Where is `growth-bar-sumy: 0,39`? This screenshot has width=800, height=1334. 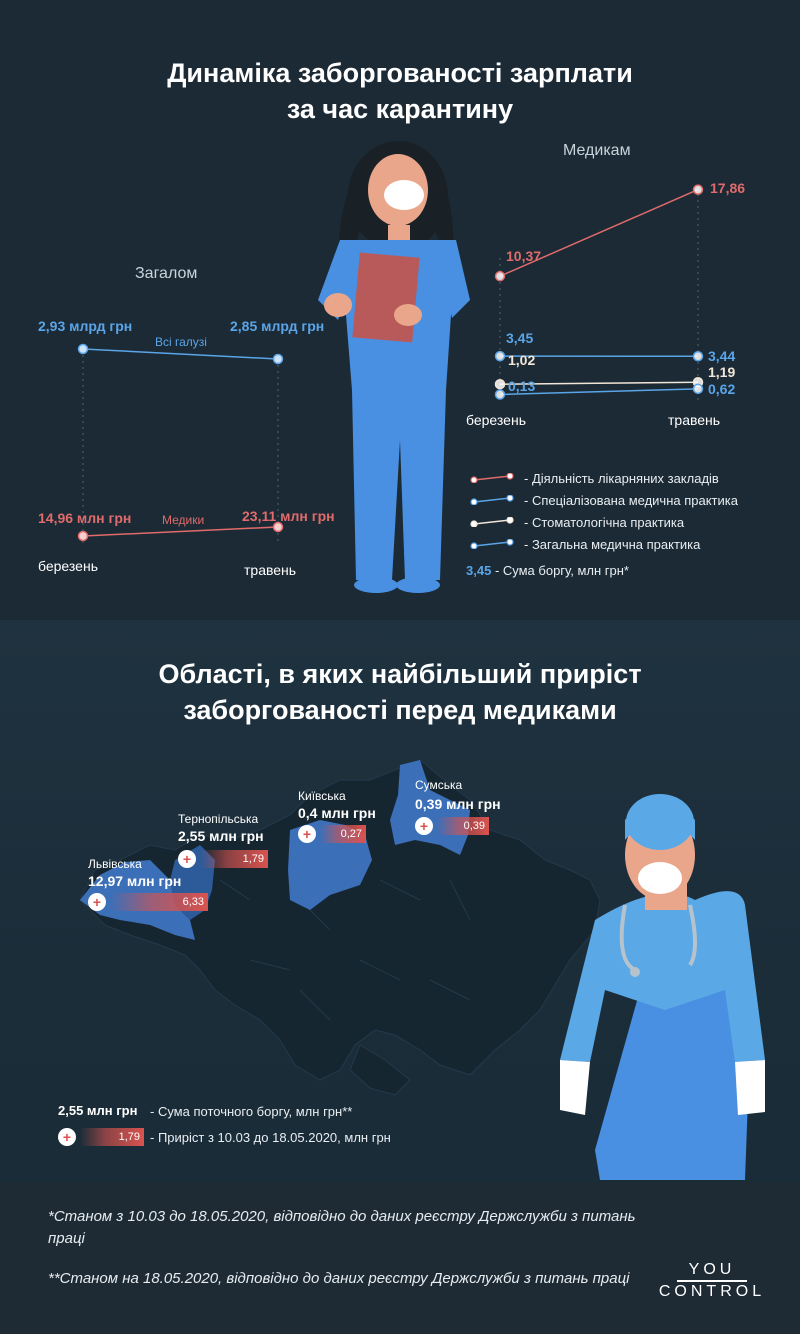
growth-bar-sumy: 0,39 is located at coordinates (463, 826).